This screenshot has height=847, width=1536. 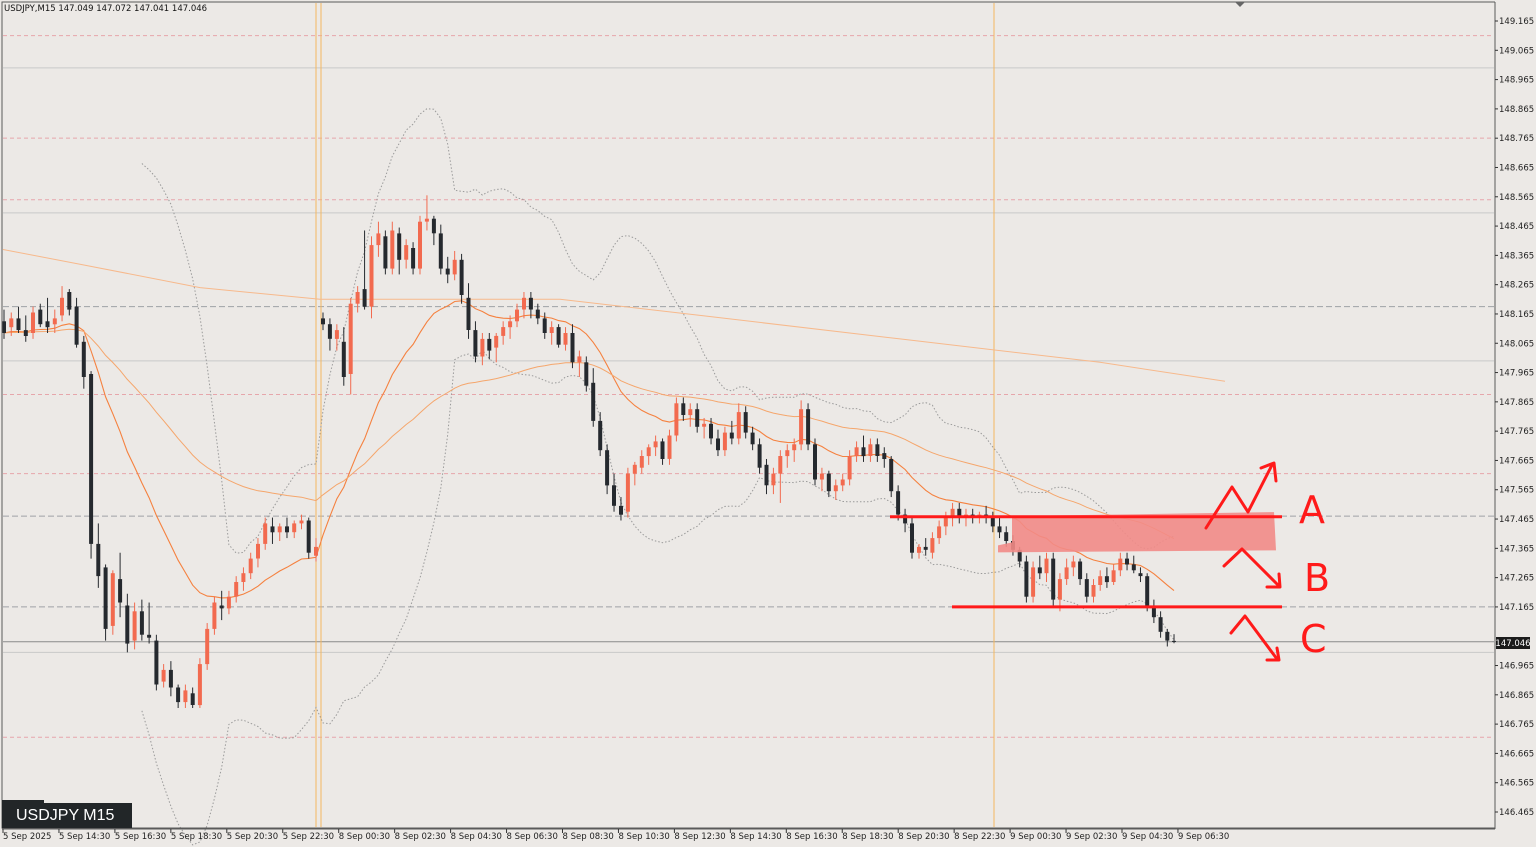 What do you see at coordinates (614, 315) in the screenshot?
I see `slow-ma-line` at bounding box center [614, 315].